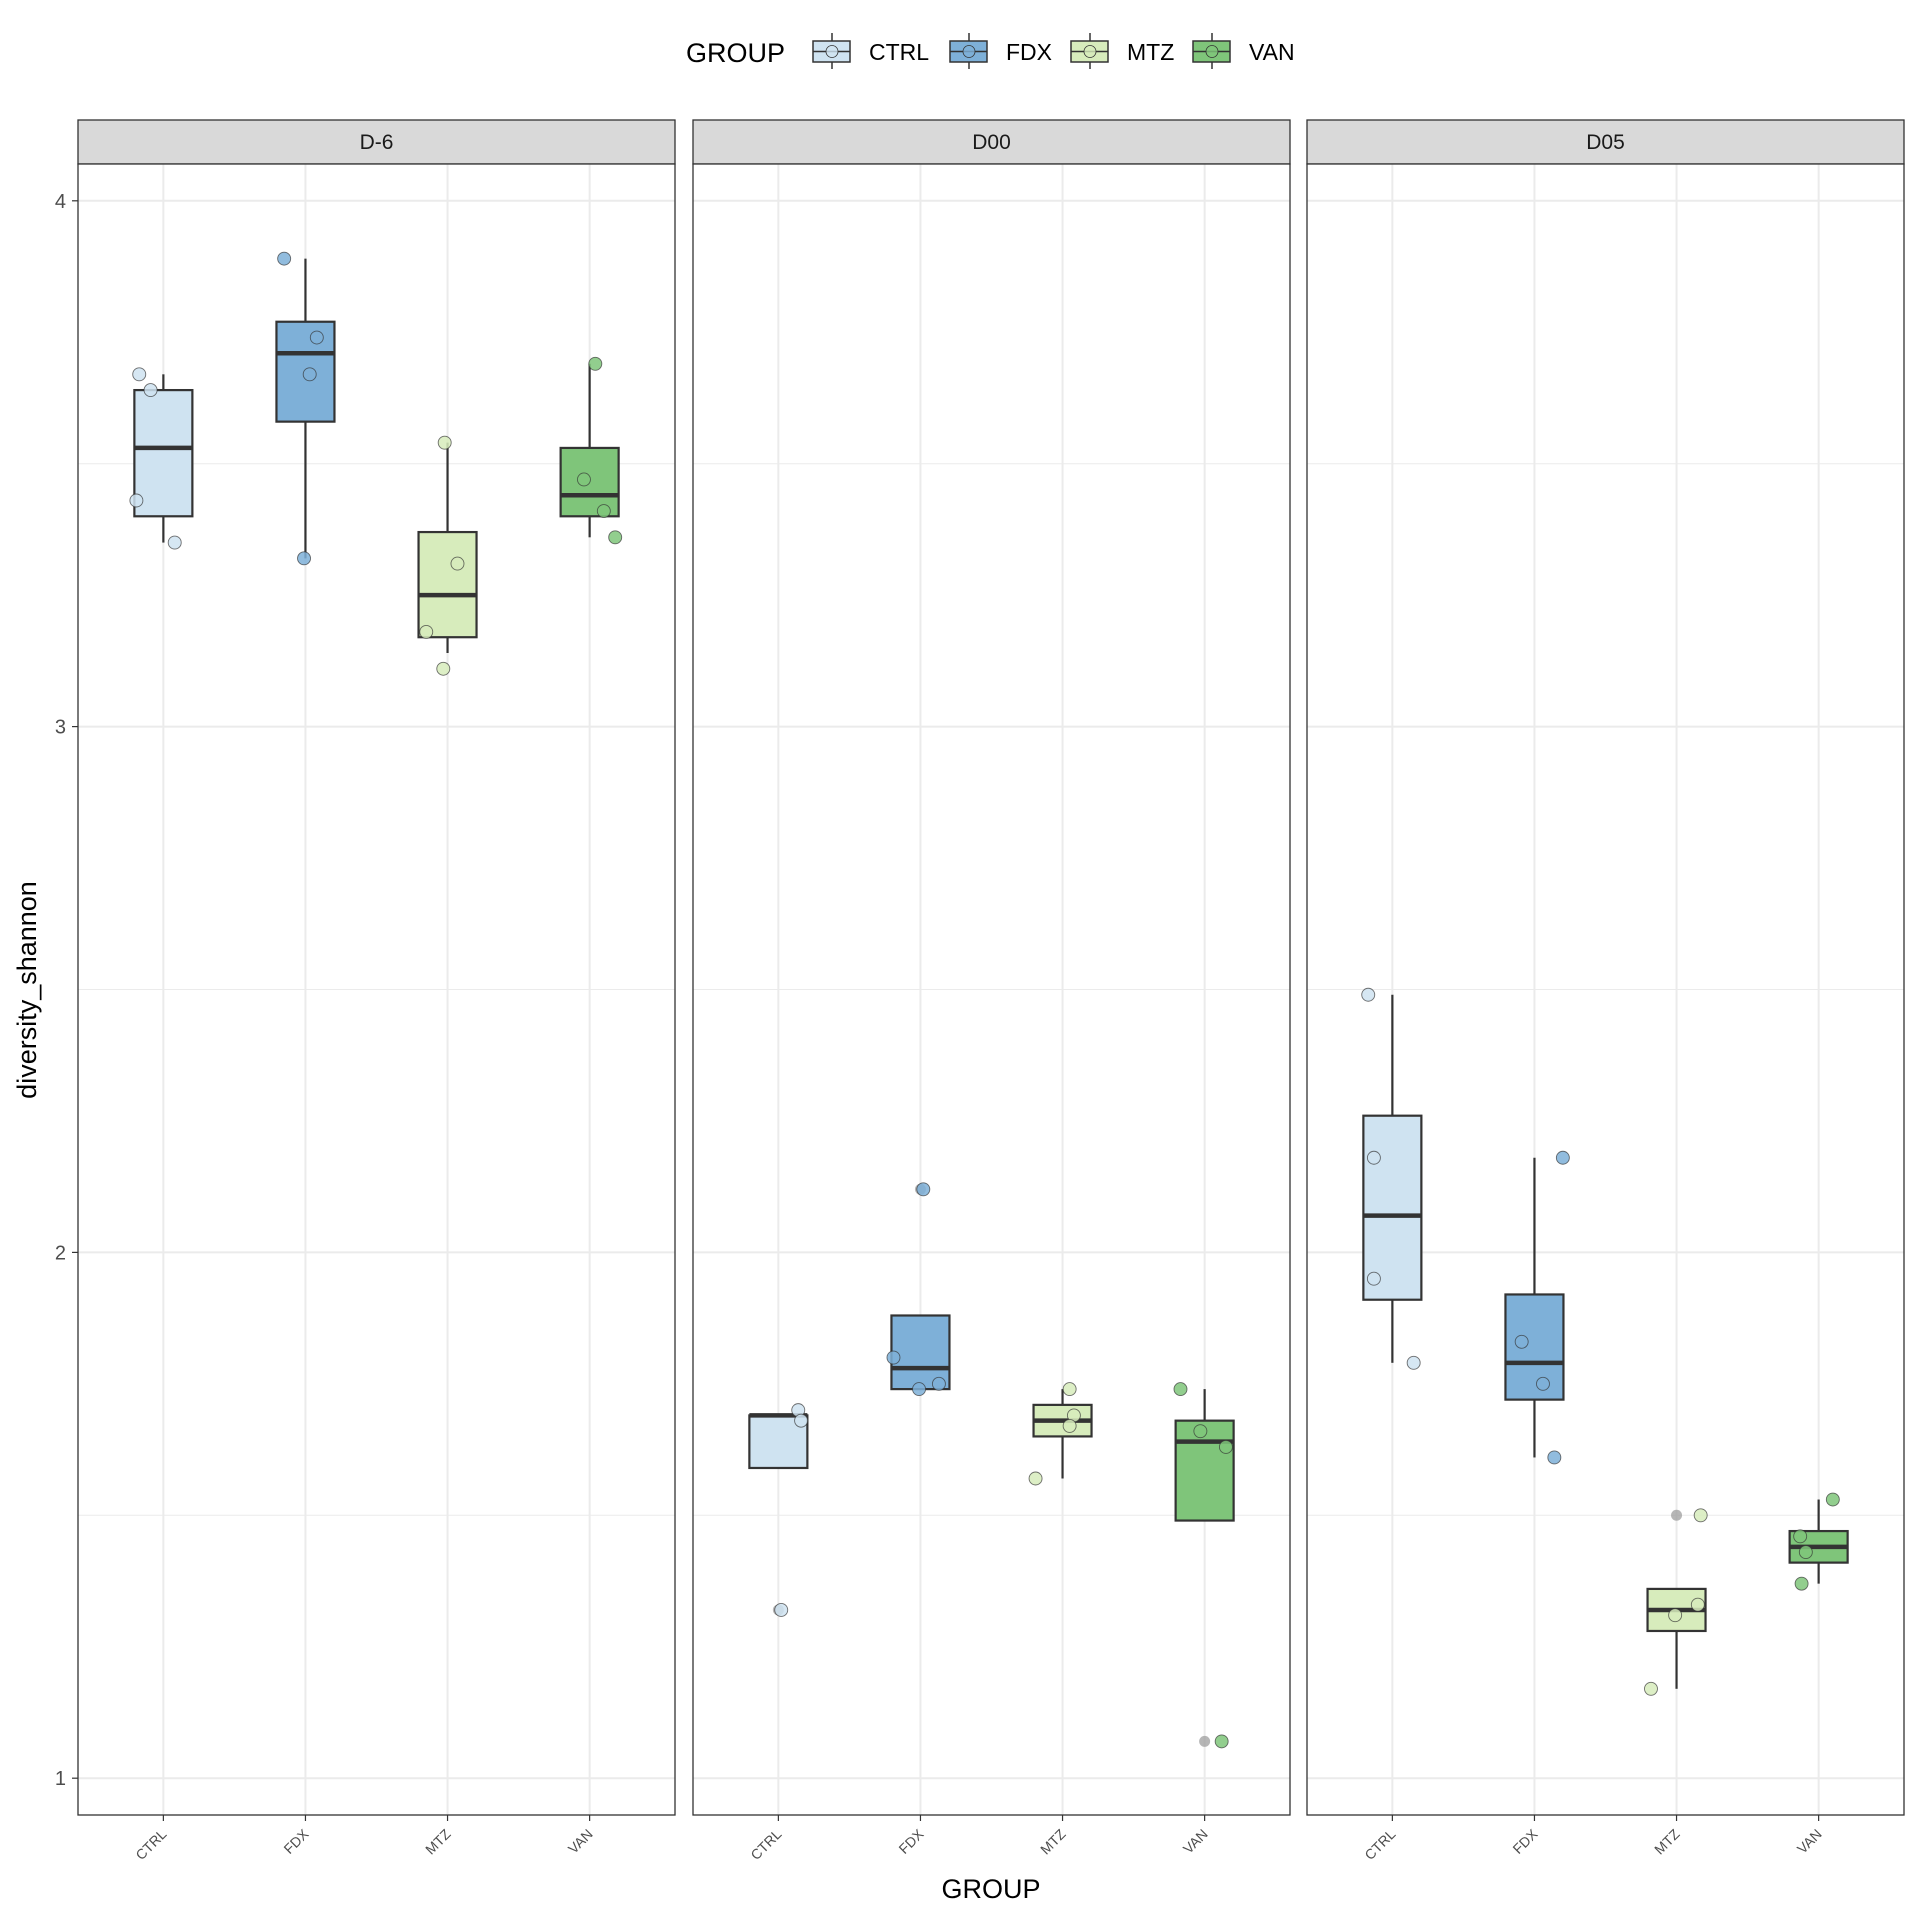 The width and height of the screenshot is (1920, 1920). Describe the element at coordinates (1122, 51) in the screenshot. I see `legend-item-mtz: MTZ` at that location.